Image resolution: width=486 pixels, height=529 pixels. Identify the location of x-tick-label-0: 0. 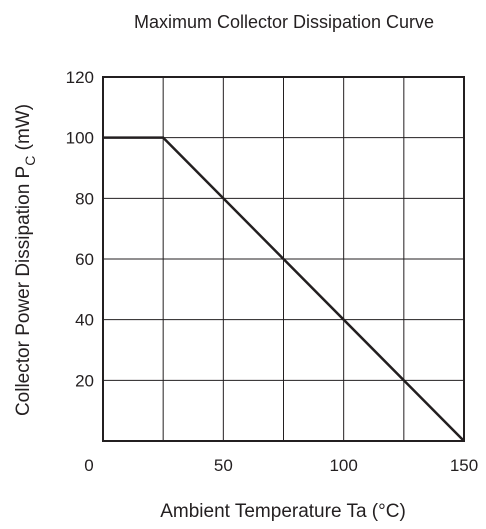
(88, 465).